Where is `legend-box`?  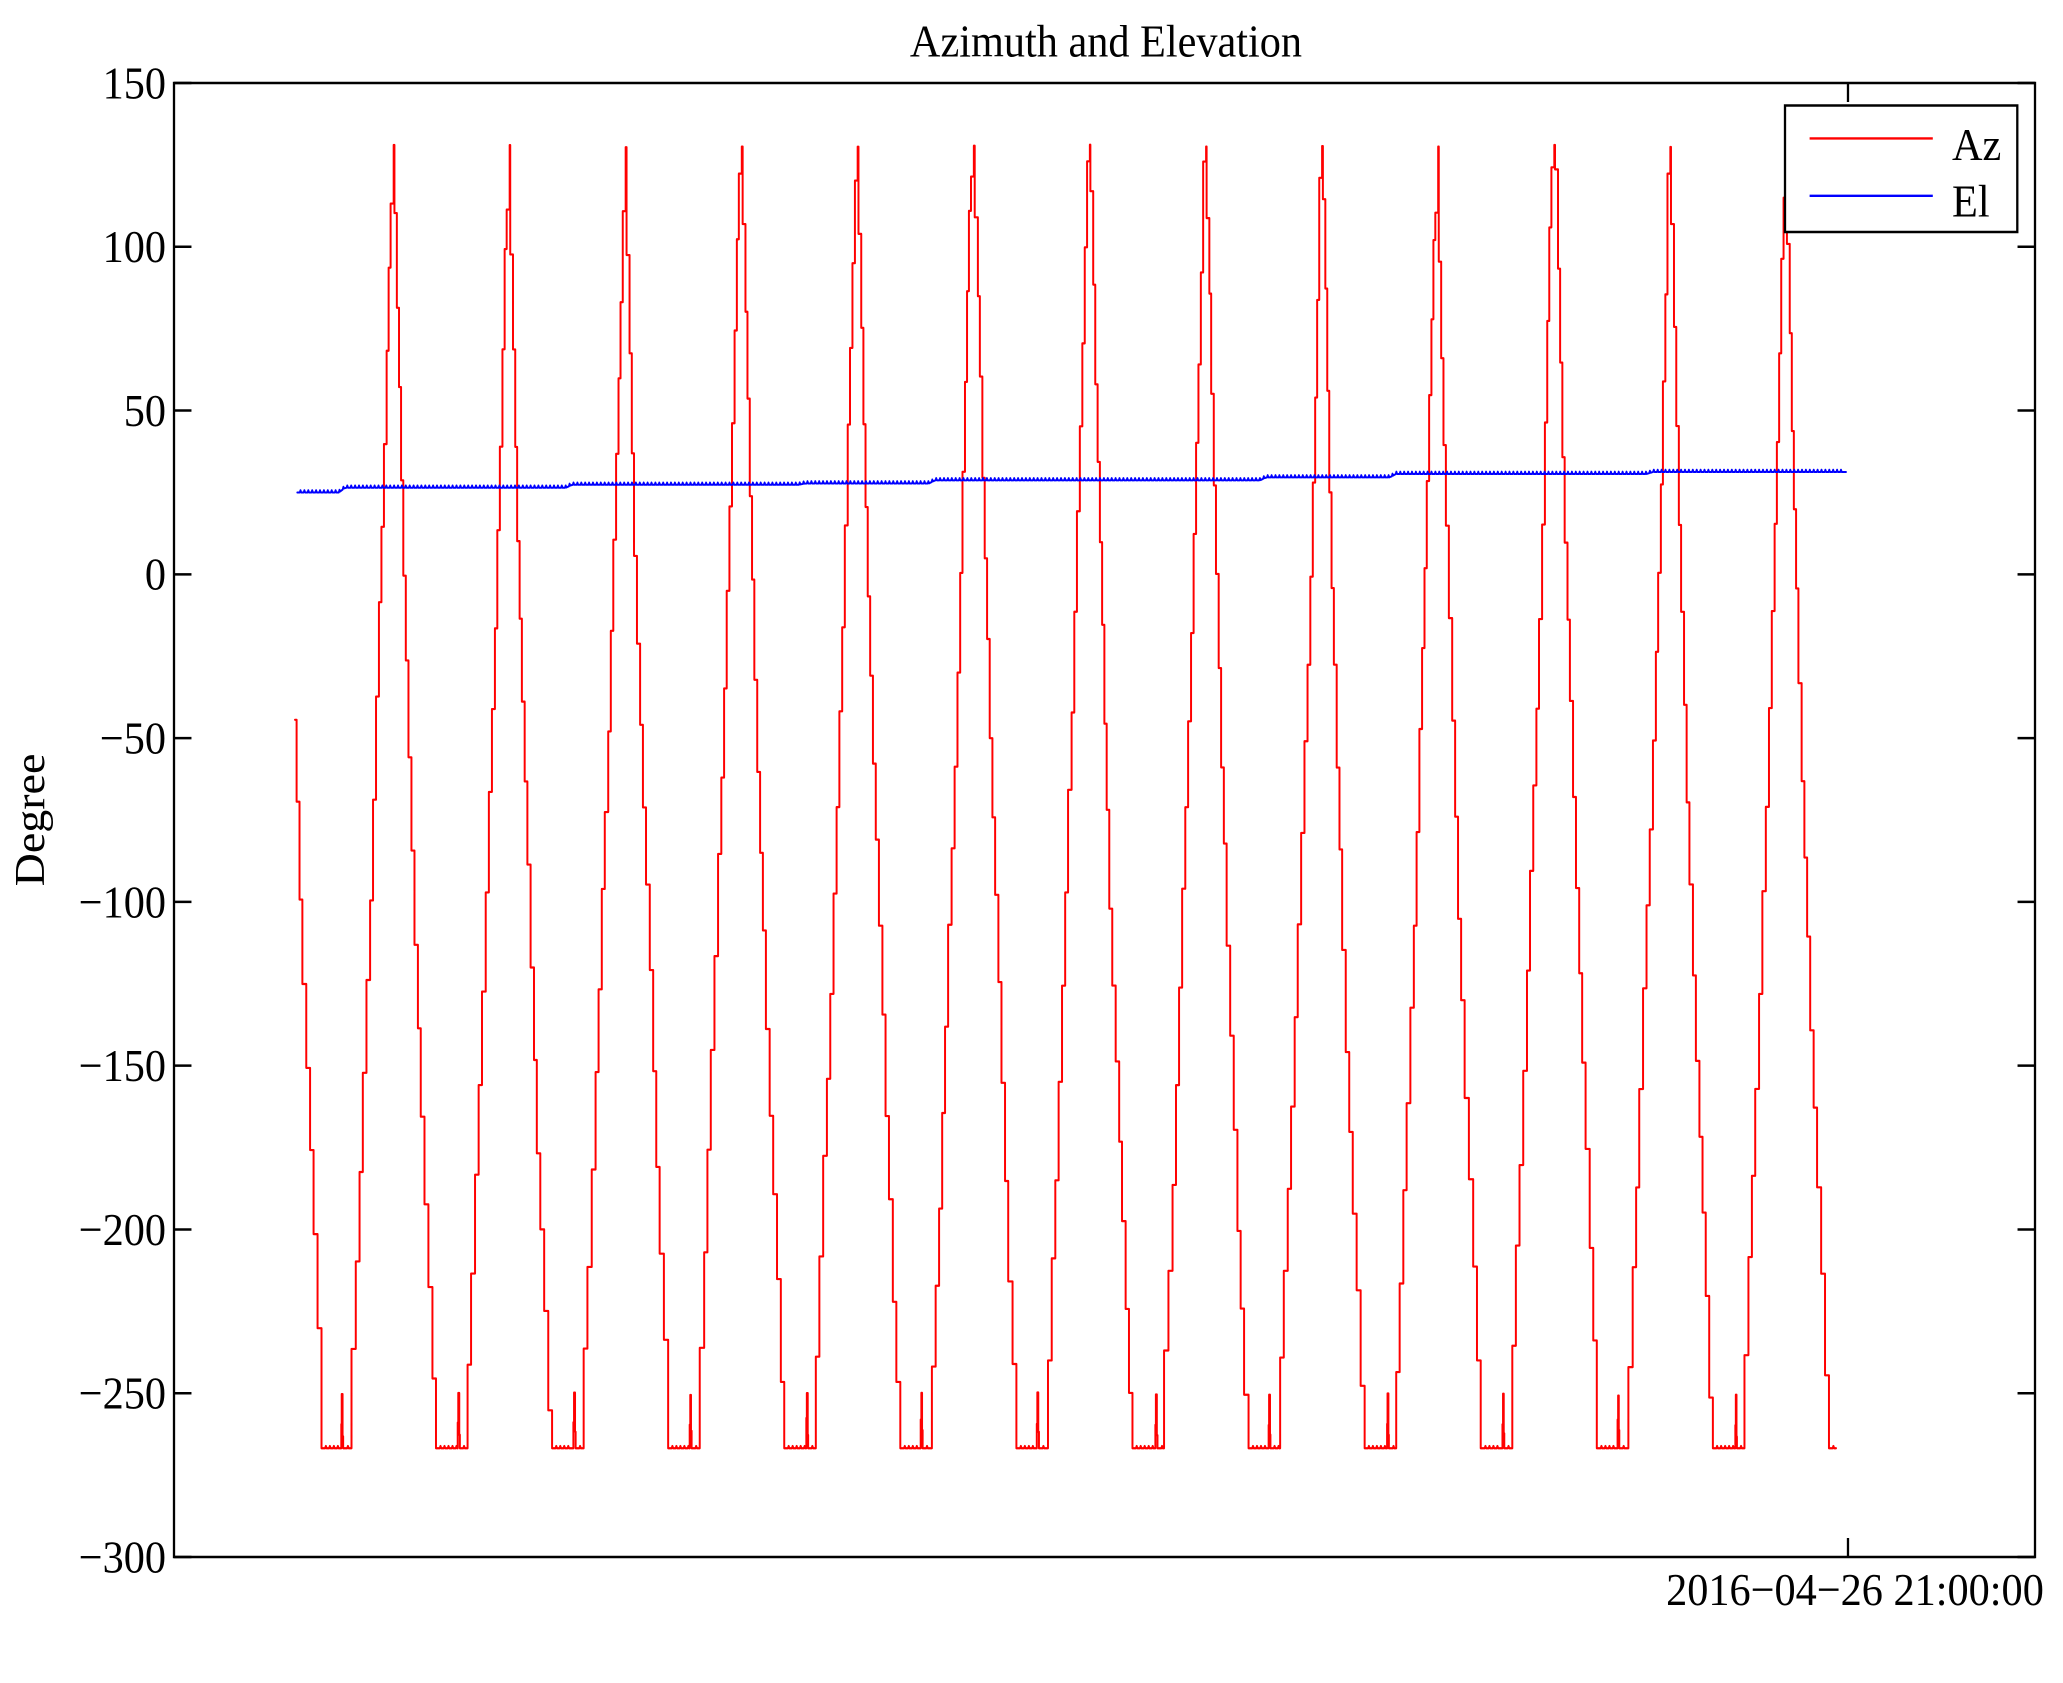 legend-box is located at coordinates (1901, 169).